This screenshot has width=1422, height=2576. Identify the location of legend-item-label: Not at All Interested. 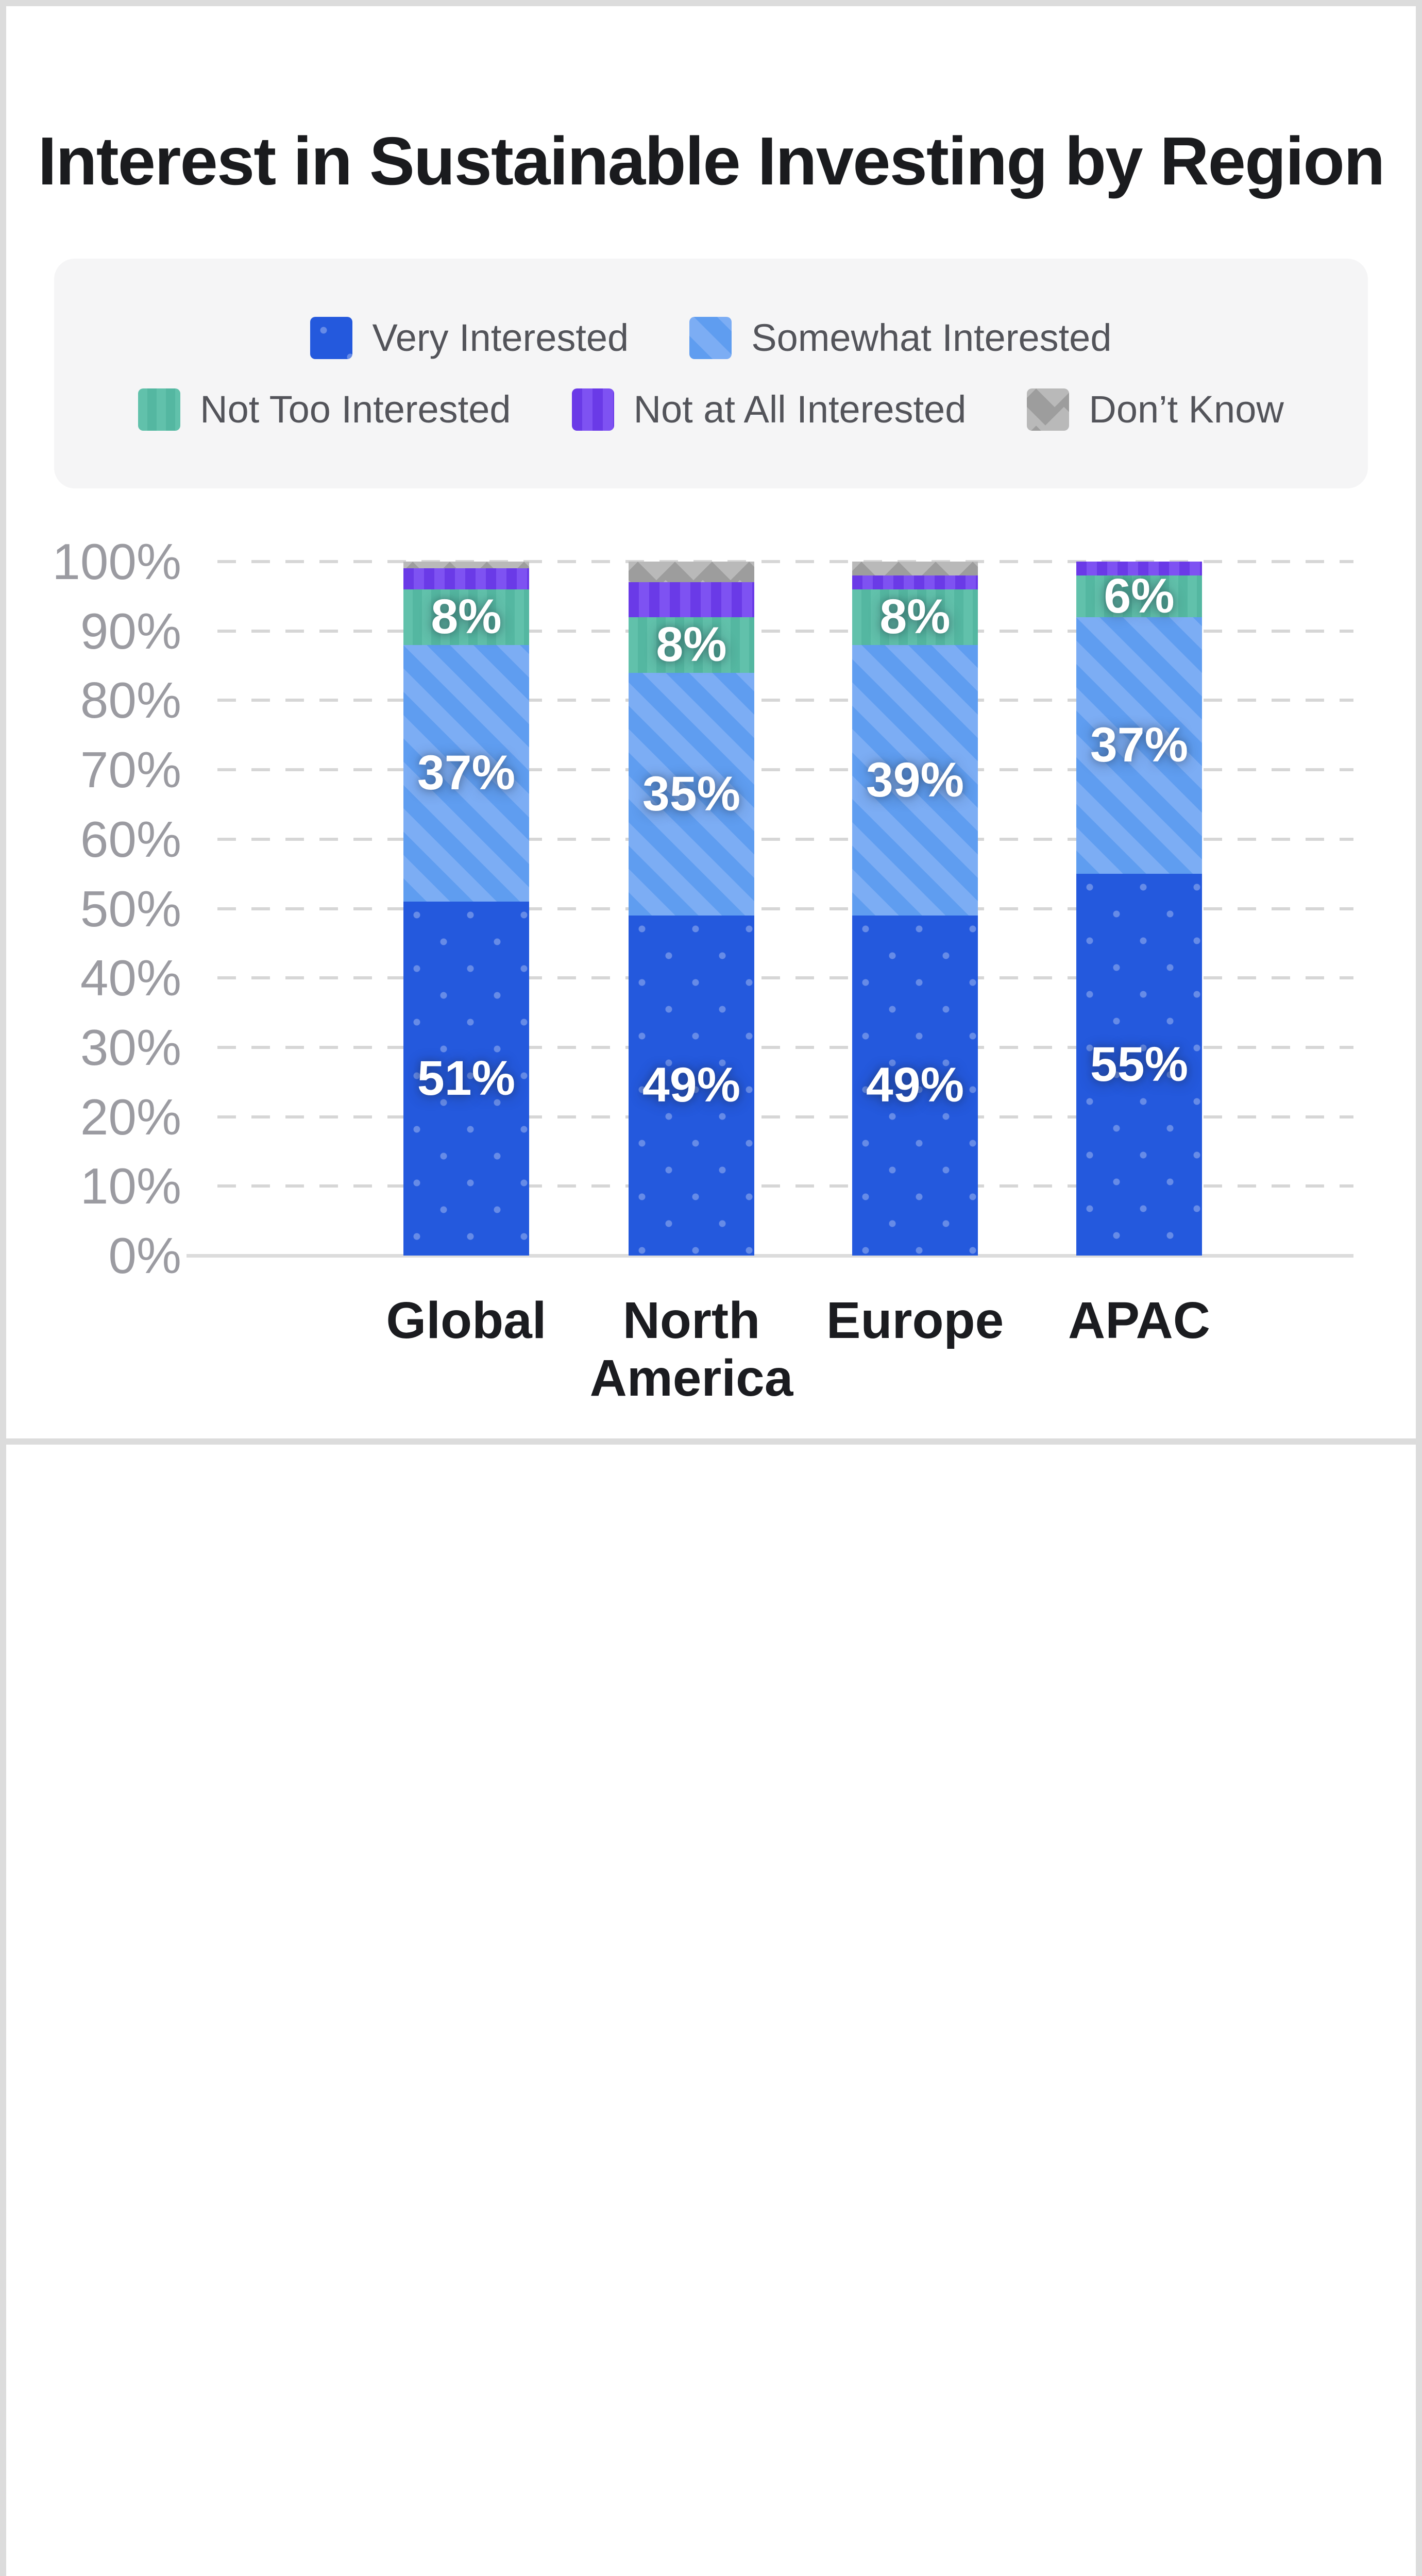
(800, 409).